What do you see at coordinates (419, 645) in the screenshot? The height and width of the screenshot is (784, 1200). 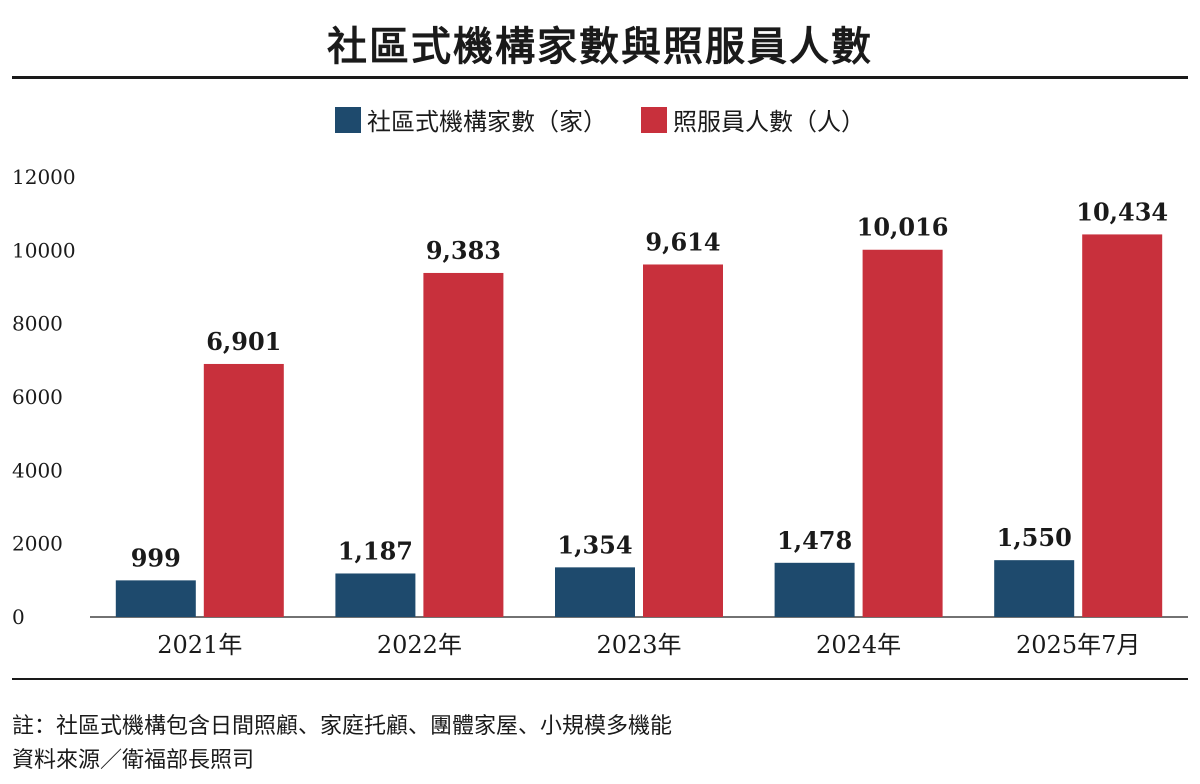 I see `x-category-label: 2022年` at bounding box center [419, 645].